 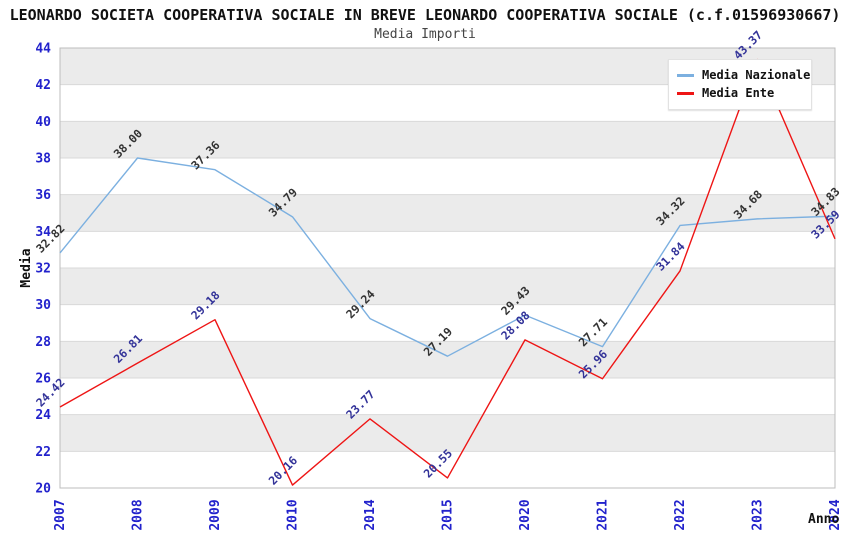 I want to click on y-tick-label: 26, so click(x=43, y=379).